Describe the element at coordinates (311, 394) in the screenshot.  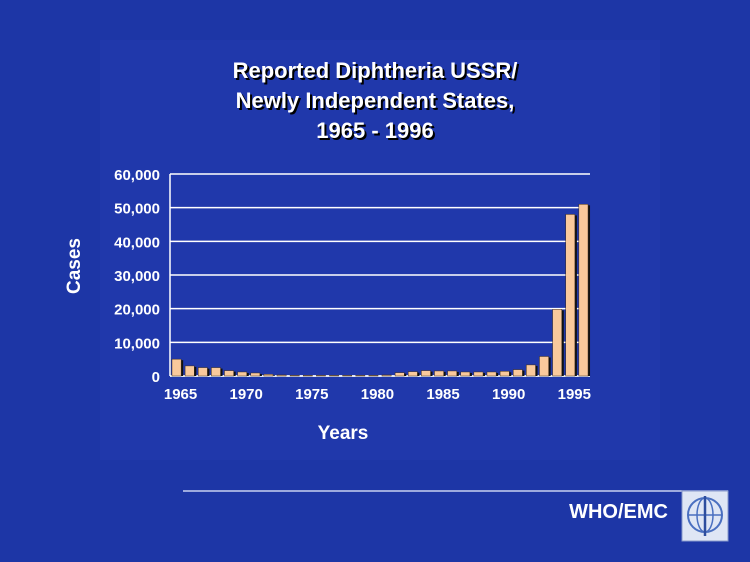
I see `x-tick-label: 1975` at that location.